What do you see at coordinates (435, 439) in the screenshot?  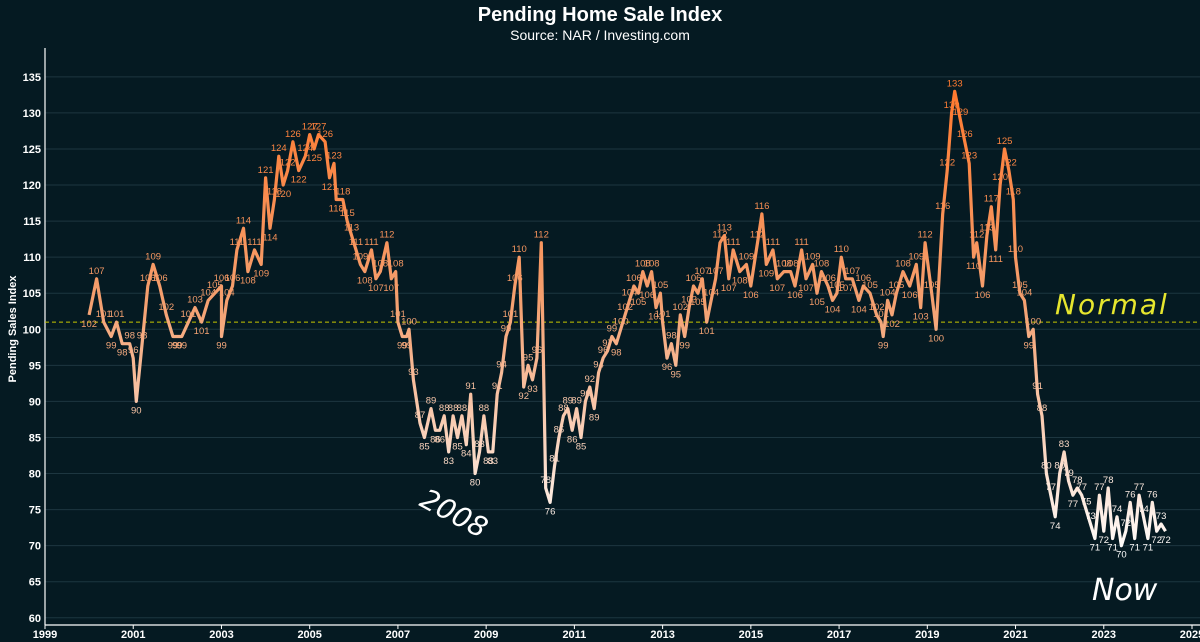 I see `data-label: 86` at bounding box center [435, 439].